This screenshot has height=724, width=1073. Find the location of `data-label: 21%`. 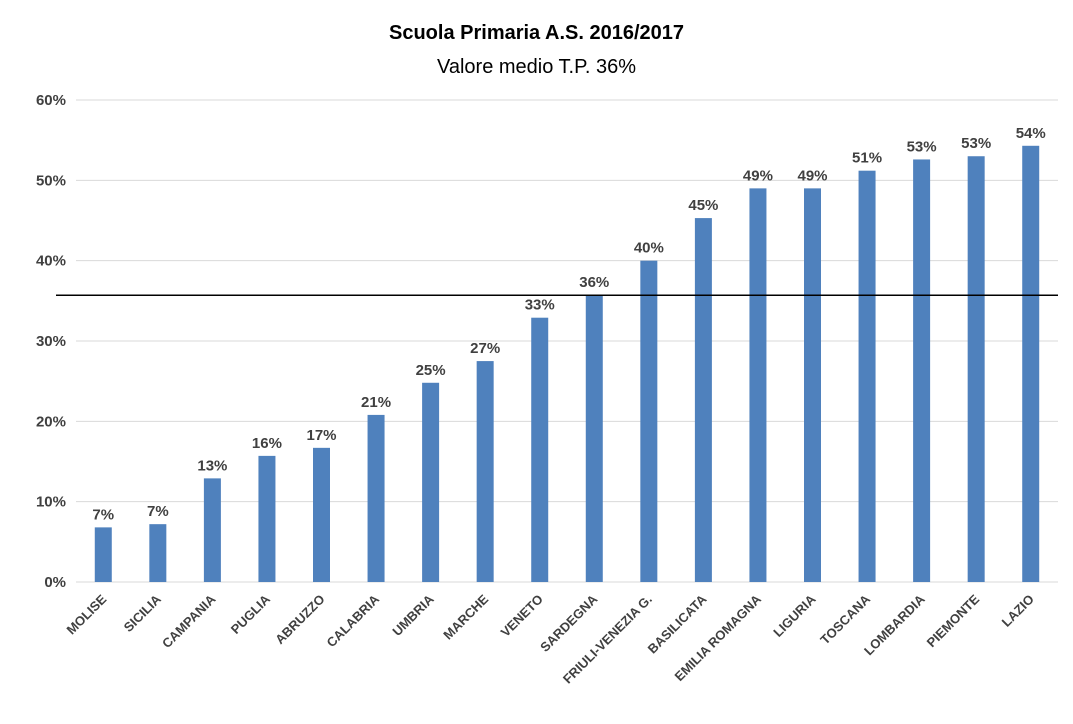

data-label: 21% is located at coordinates (376, 402).